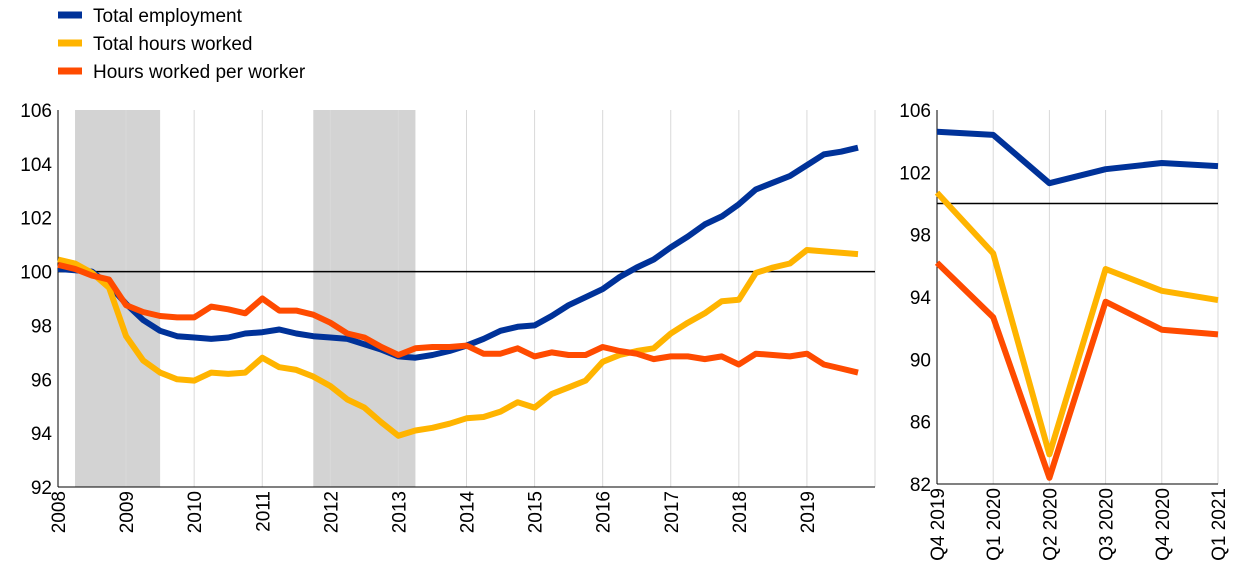 This screenshot has height=588, width=1240. What do you see at coordinates (920, 360) in the screenshot?
I see `y-tick-label: 90` at bounding box center [920, 360].